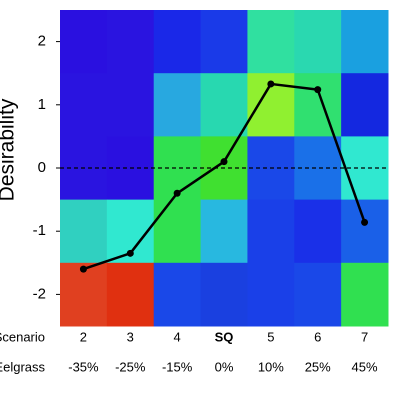 Image resolution: width=400 pixels, height=400 pixels. What do you see at coordinates (364, 336) in the screenshot?
I see `x-tick-label: 7` at bounding box center [364, 336].